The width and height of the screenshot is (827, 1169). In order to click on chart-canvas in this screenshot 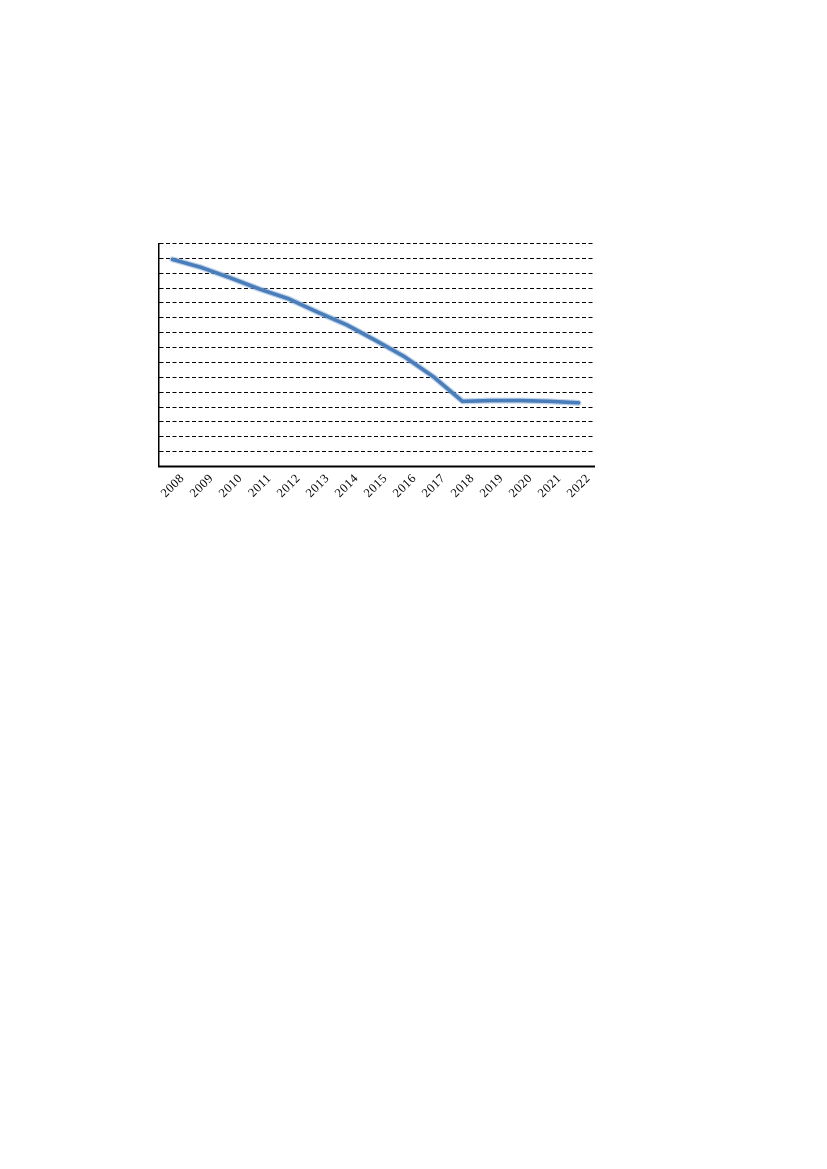, I will do `click(376, 355)`.